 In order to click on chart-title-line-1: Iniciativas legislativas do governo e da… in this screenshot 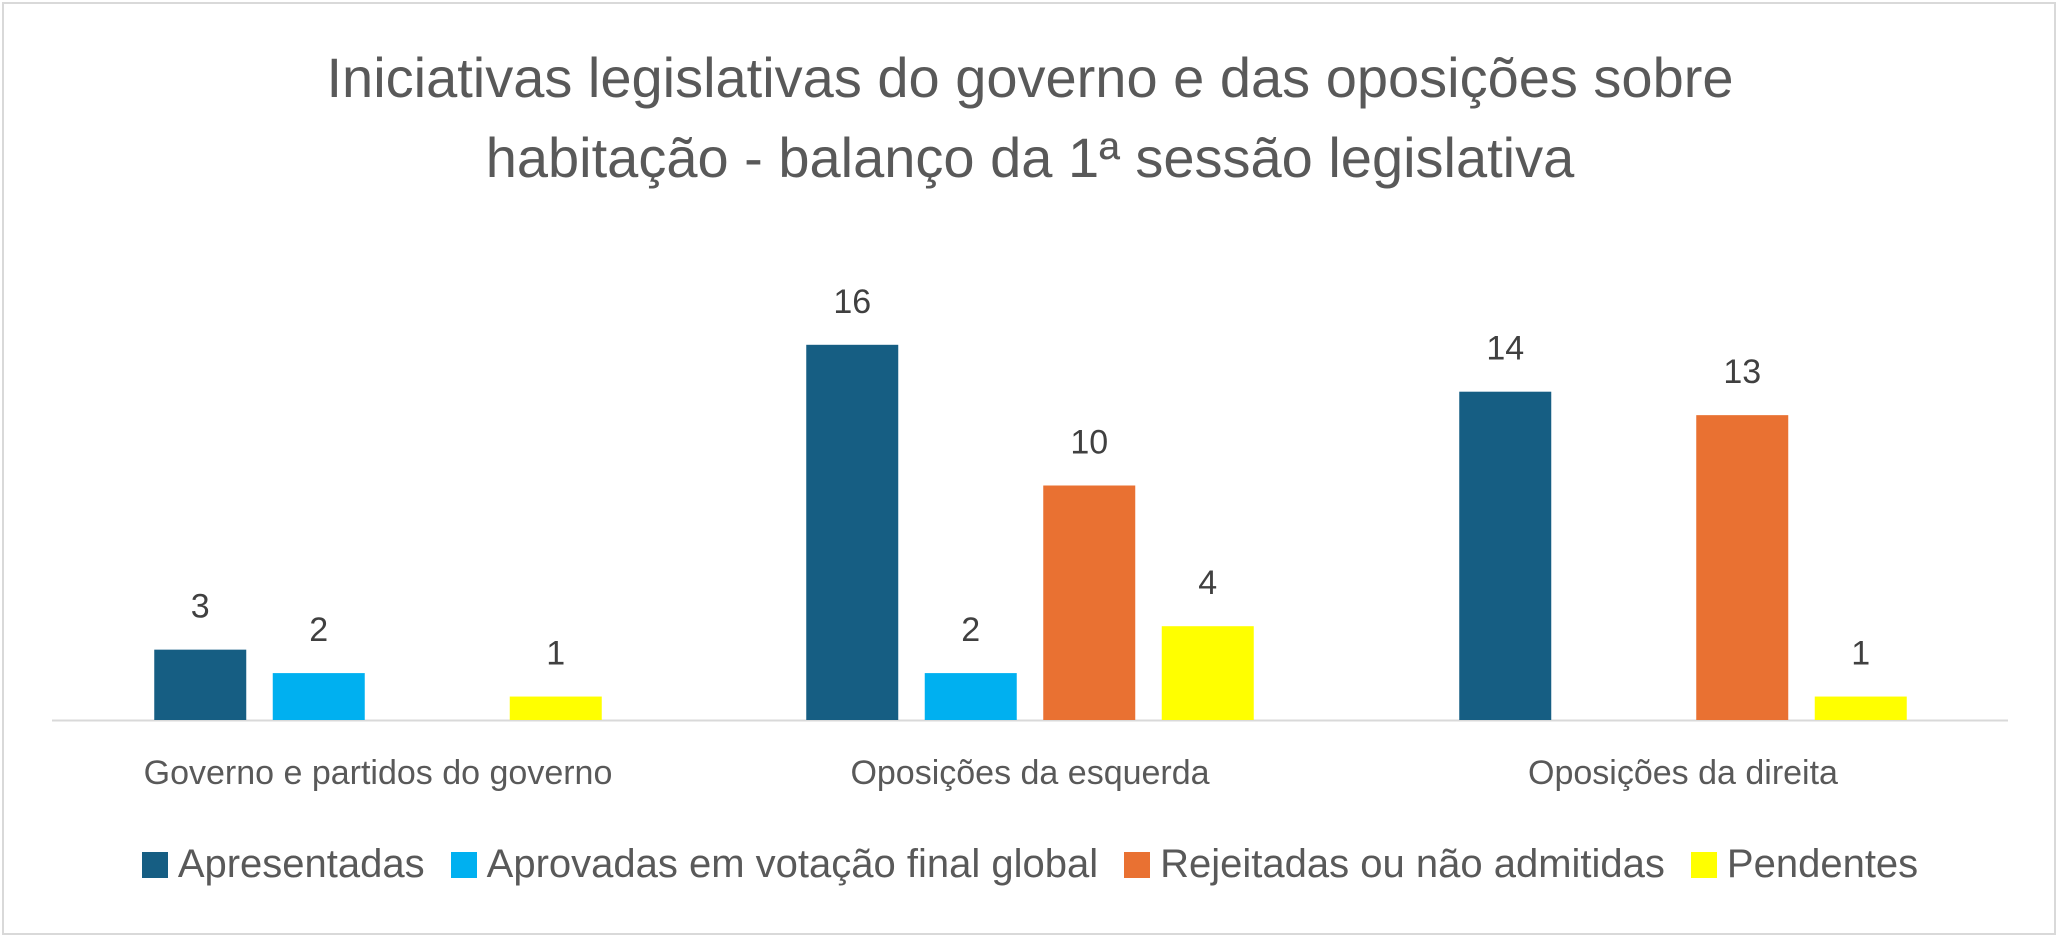, I will do `click(1030, 77)`.